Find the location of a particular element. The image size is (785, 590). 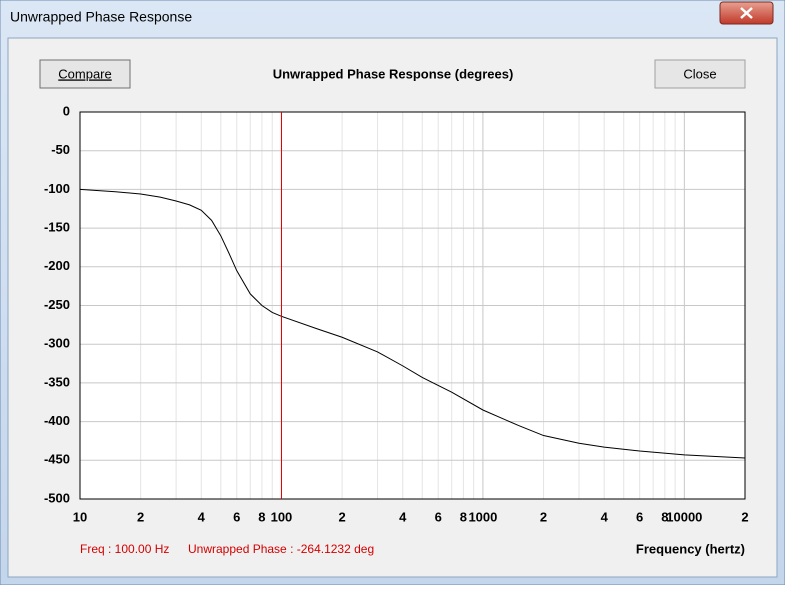

status-freq: Freq : 100.00 Hz is located at coordinates (124, 549).